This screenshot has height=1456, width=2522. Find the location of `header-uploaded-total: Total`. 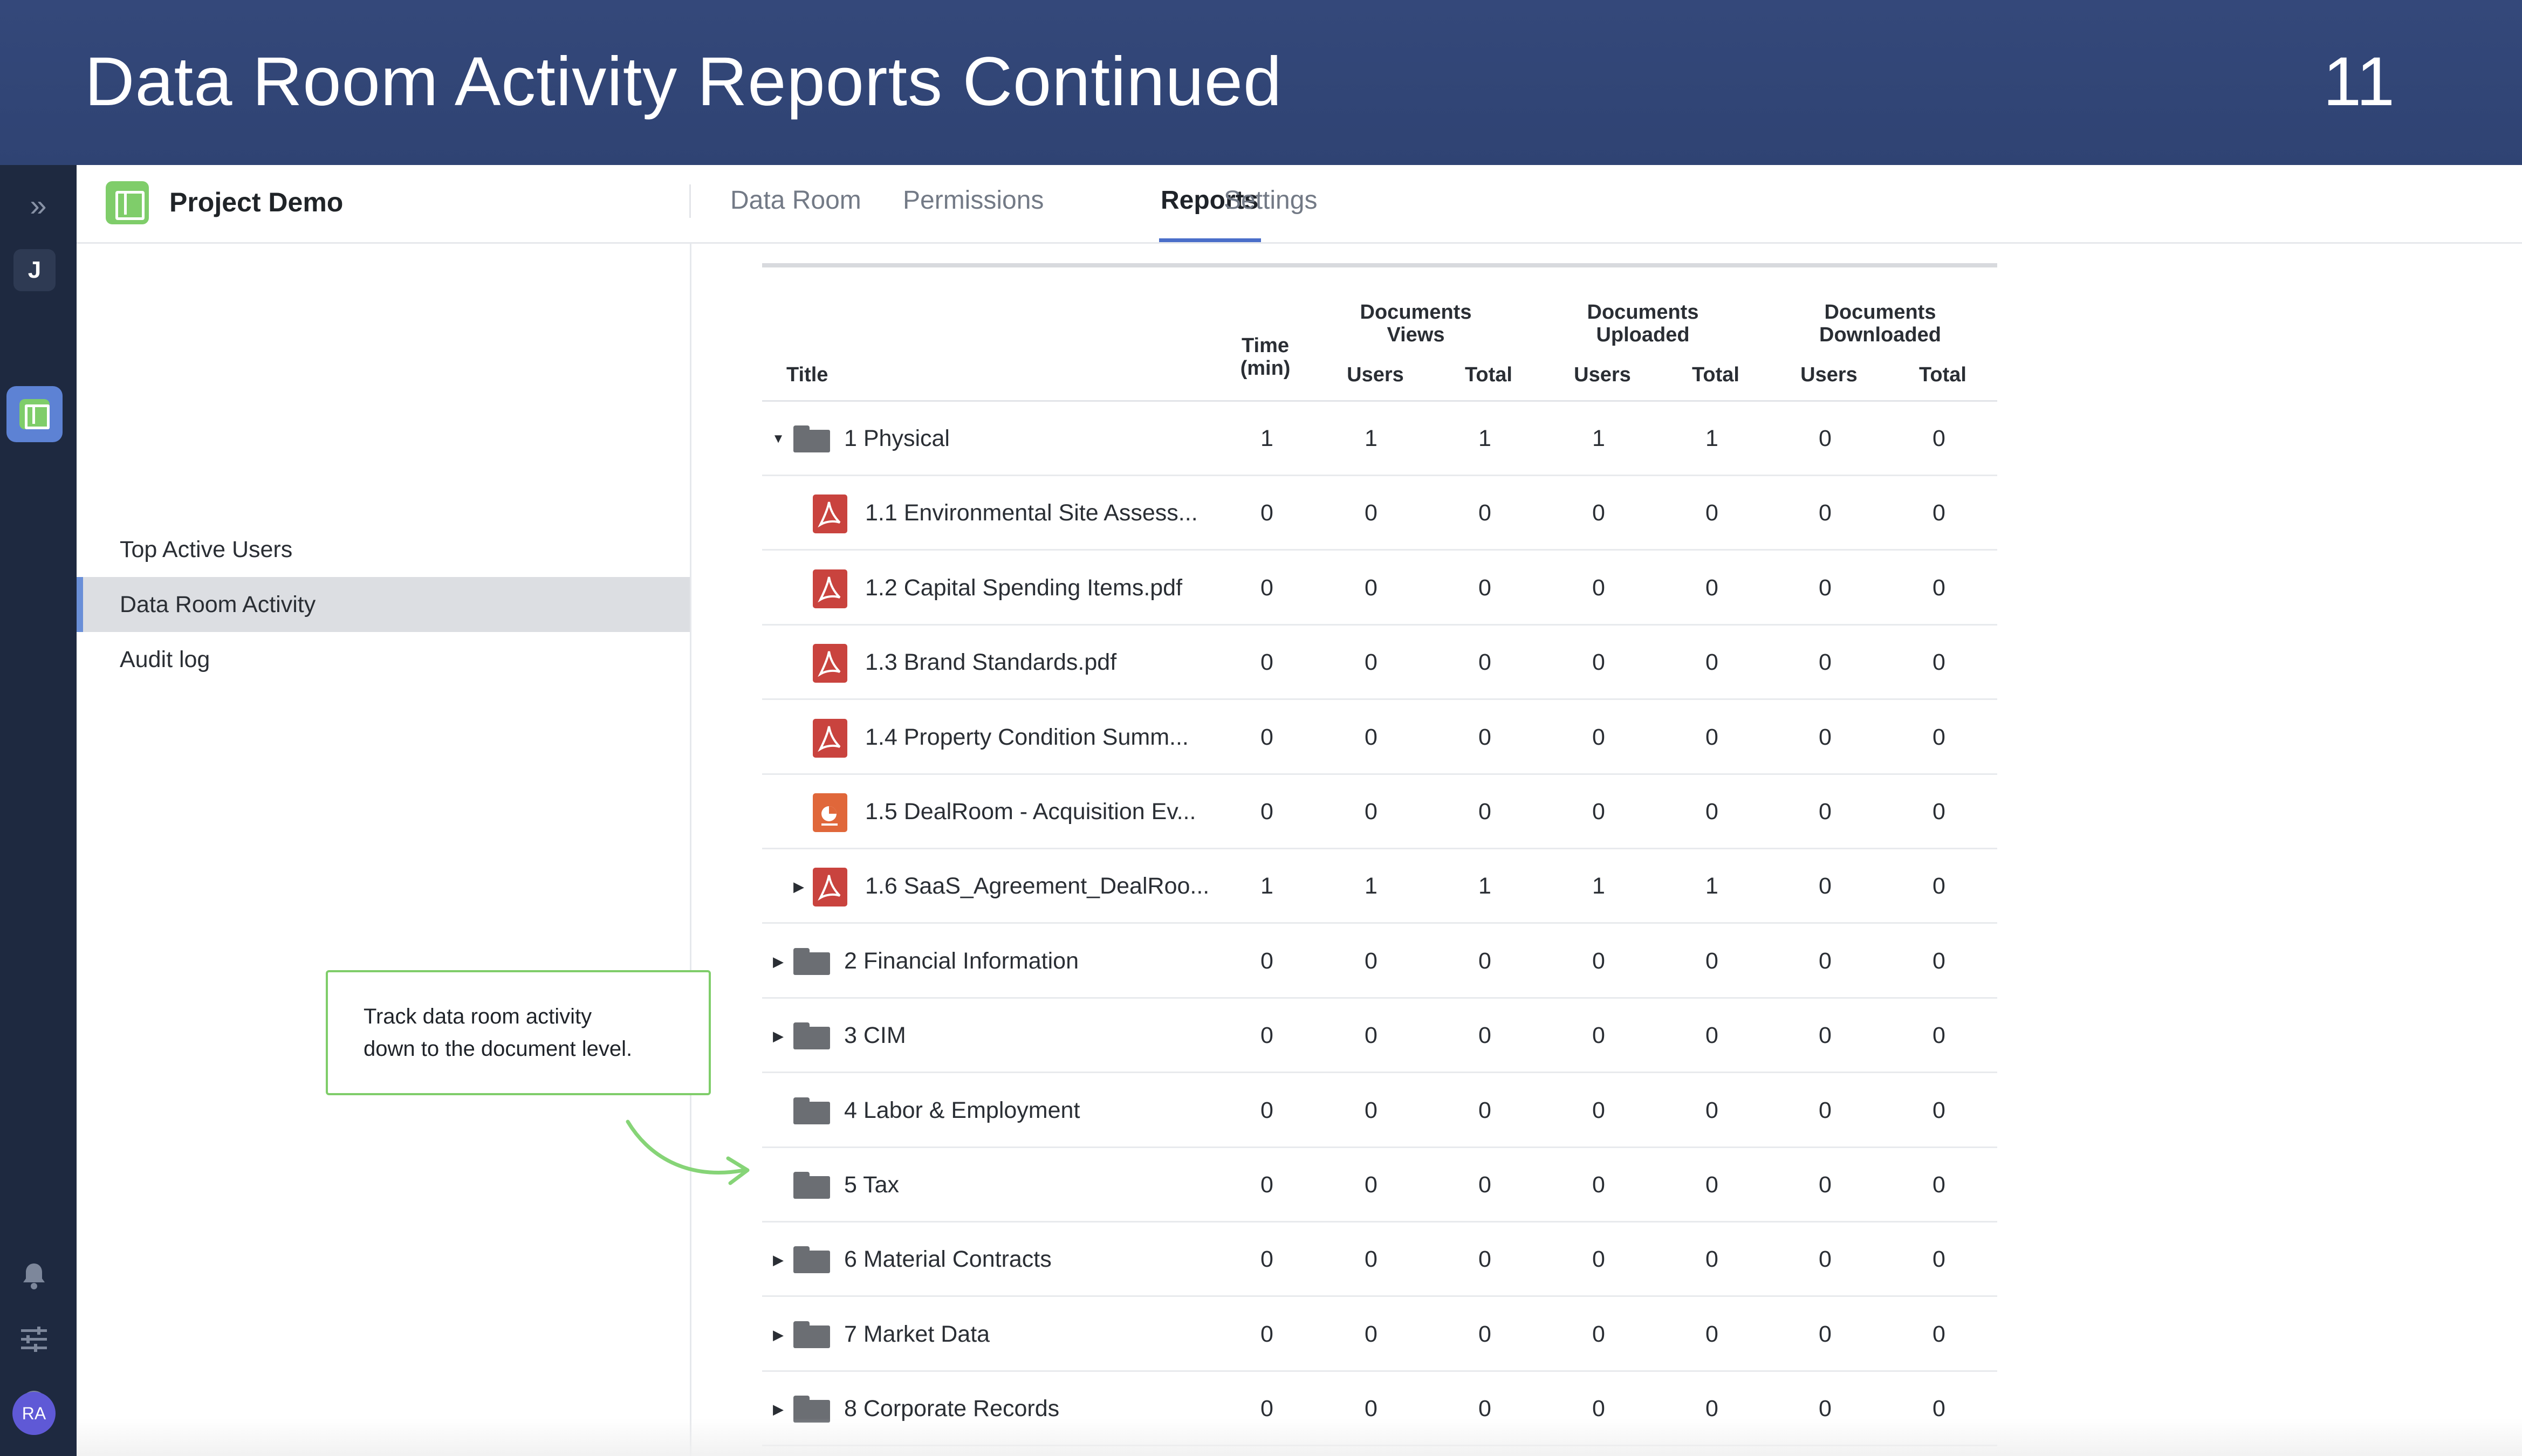

header-uploaded-total: Total is located at coordinates (1715, 374).